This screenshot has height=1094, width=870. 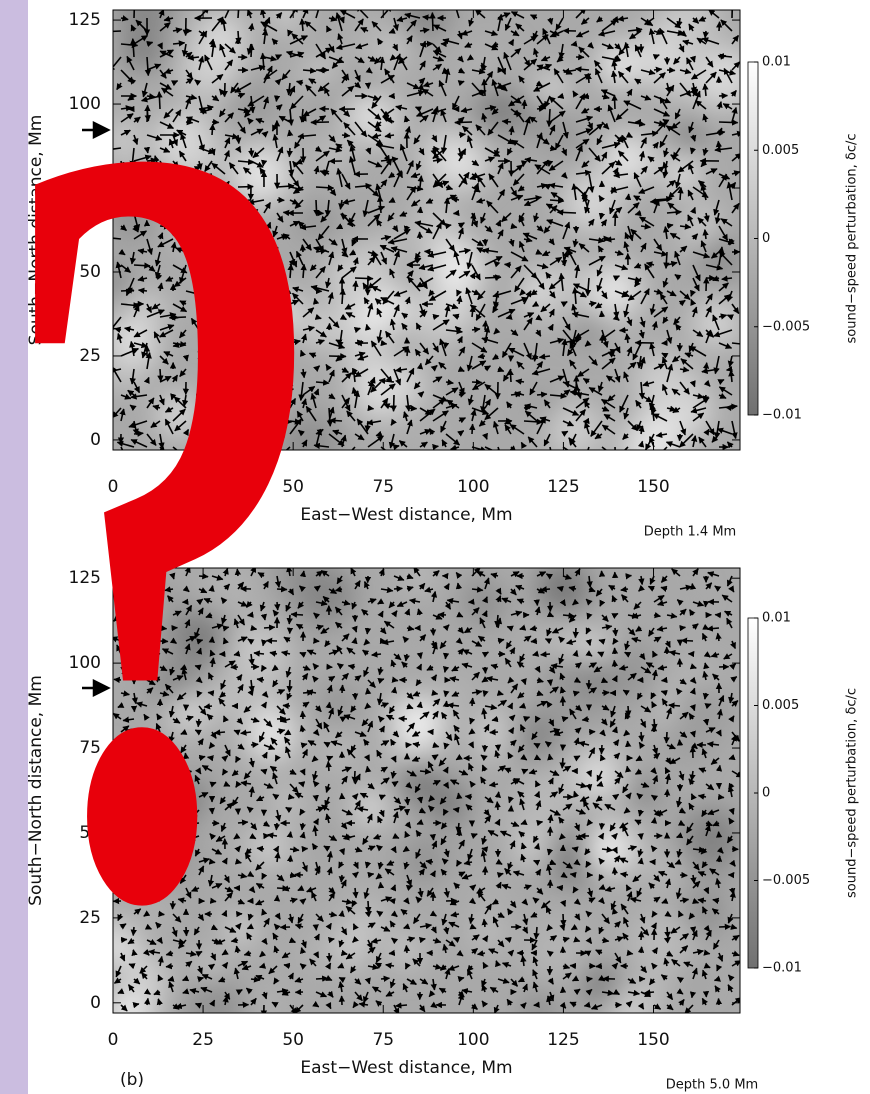 I want to click on depth-annotation: Depth 5.0 Mm, so click(x=712, y=1085).